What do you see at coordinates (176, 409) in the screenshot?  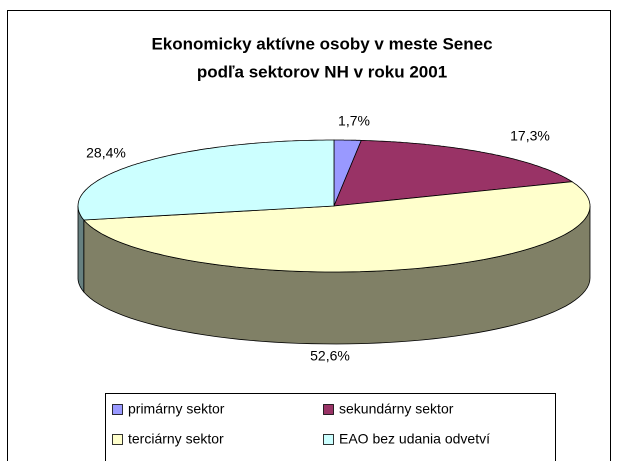 I see `legend-label: primárny sektor` at bounding box center [176, 409].